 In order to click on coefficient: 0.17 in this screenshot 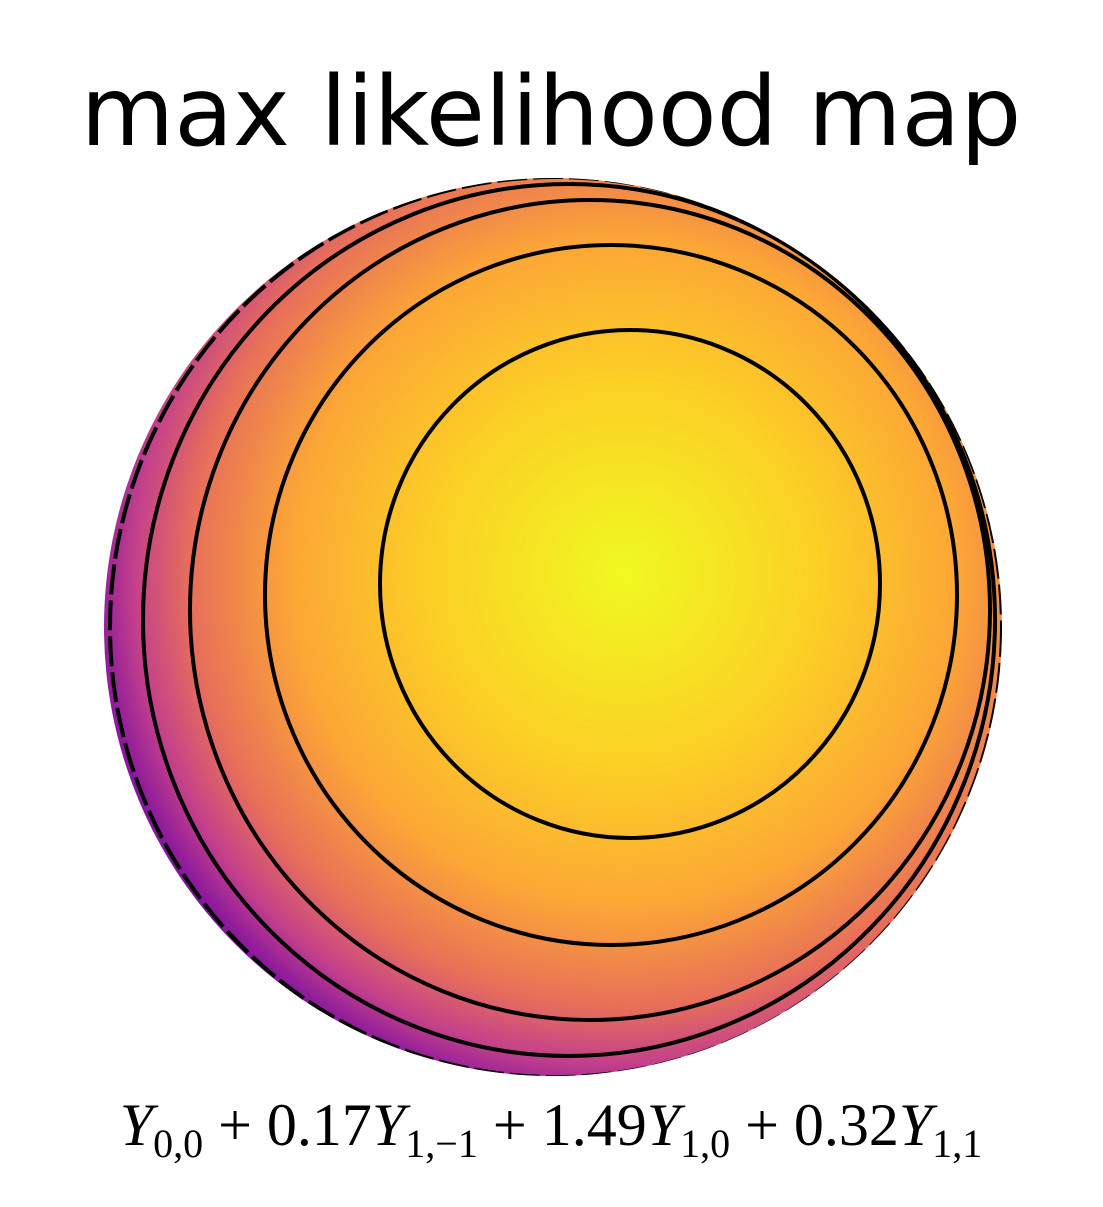, I will do `click(319, 1125)`.